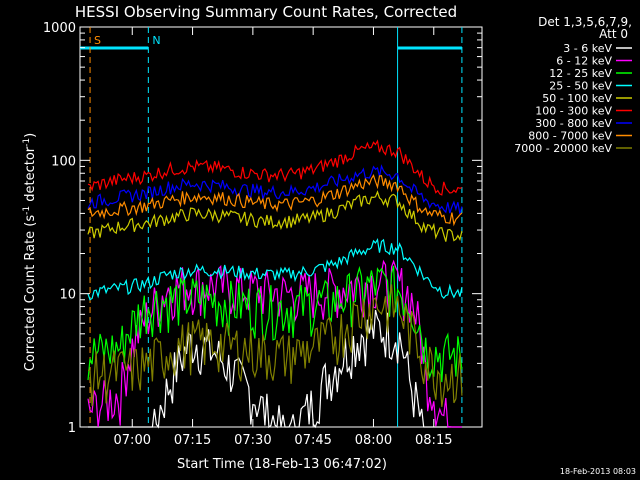 The height and width of the screenshot is (480, 640). What do you see at coordinates (63, 161) in the screenshot?
I see `y-tick-label: 100` at bounding box center [63, 161].